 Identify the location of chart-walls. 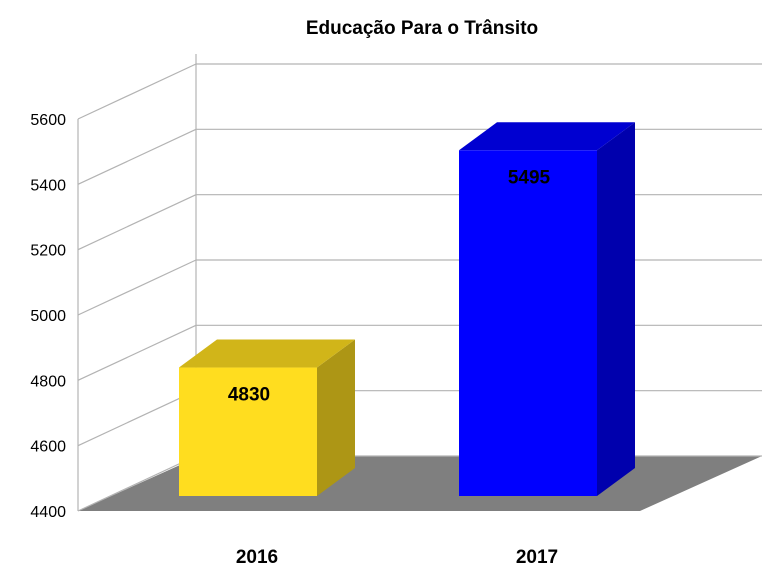
(137, 282).